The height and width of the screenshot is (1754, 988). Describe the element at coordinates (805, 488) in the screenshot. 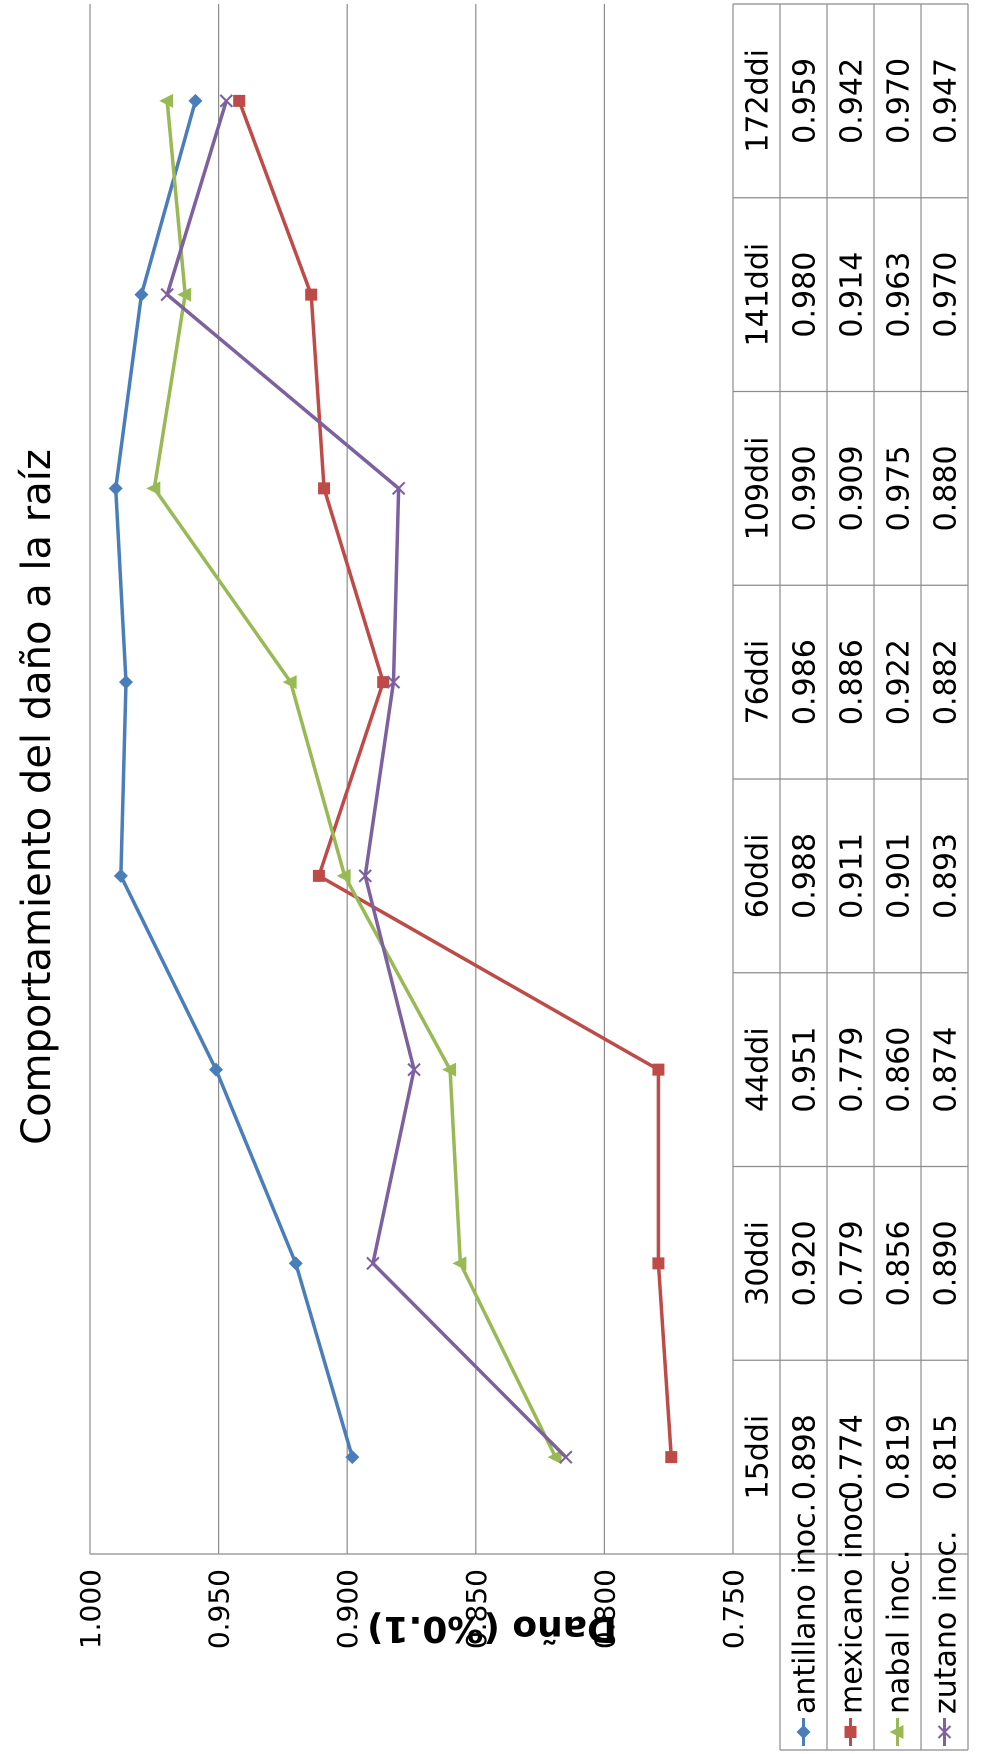

I see `table-value: 0.990` at that location.